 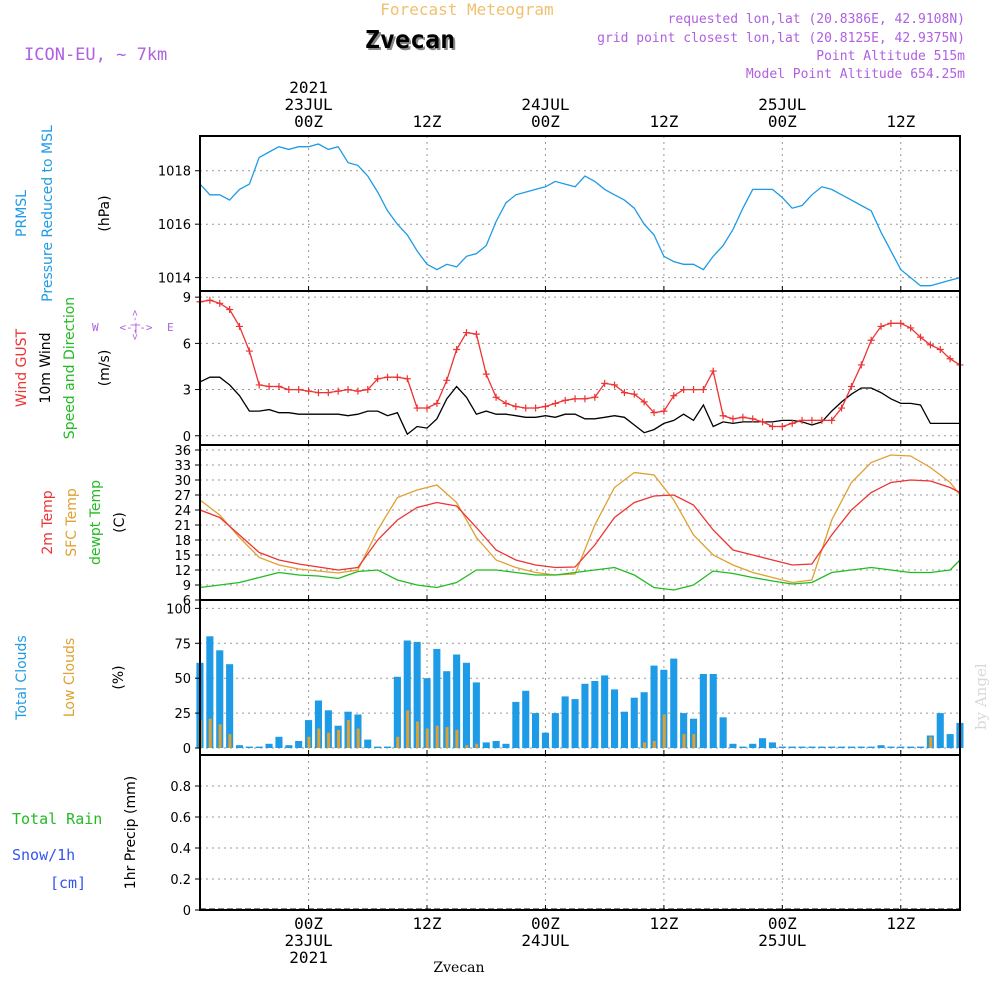 I want to click on compass-e: E, so click(x=170, y=327).